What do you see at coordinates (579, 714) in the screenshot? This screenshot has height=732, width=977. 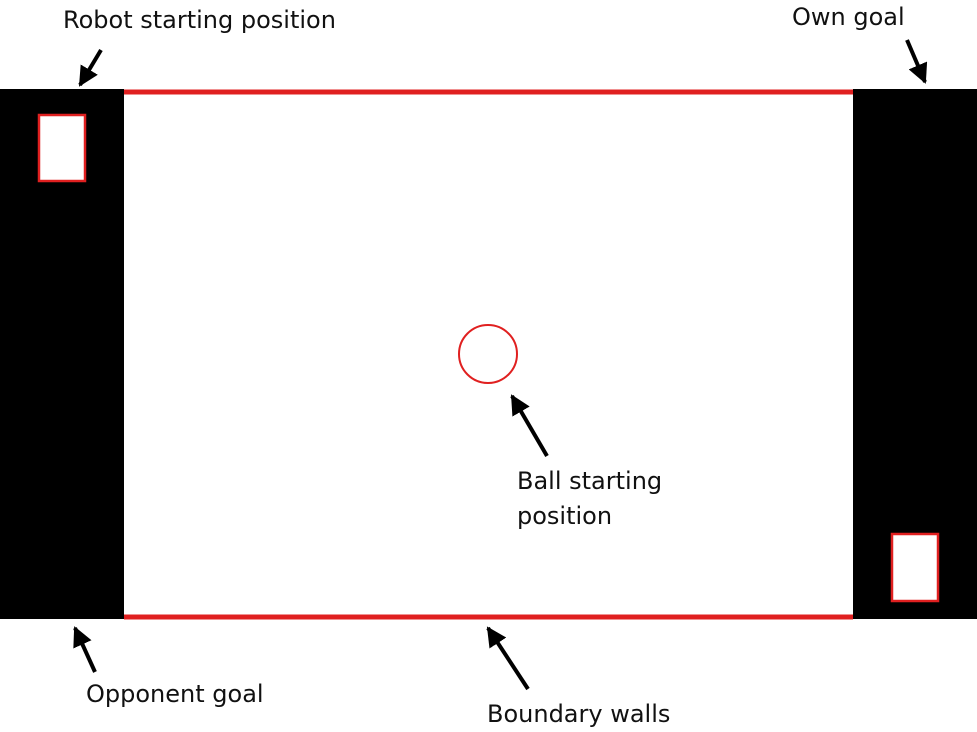 I see `boundary-walls-label: Boundary walls` at bounding box center [579, 714].